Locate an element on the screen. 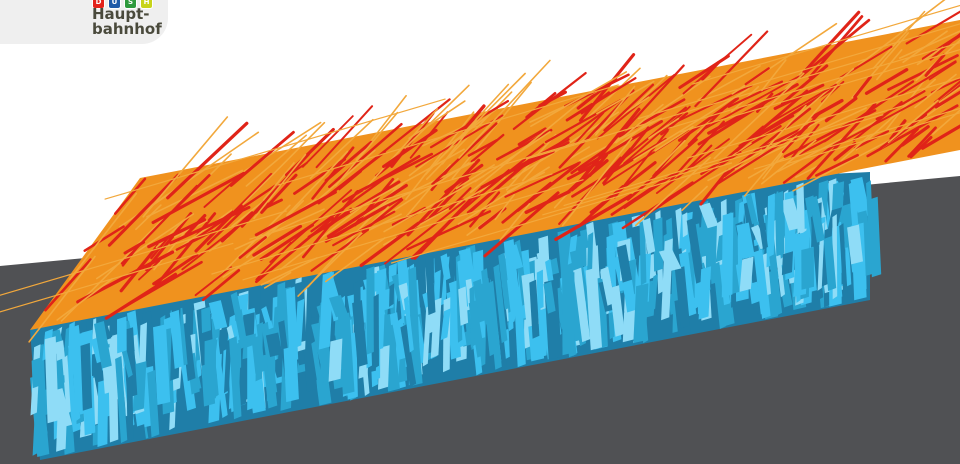 This screenshot has width=960, height=464. sbahn-badge-icon: S is located at coordinates (130, 4).